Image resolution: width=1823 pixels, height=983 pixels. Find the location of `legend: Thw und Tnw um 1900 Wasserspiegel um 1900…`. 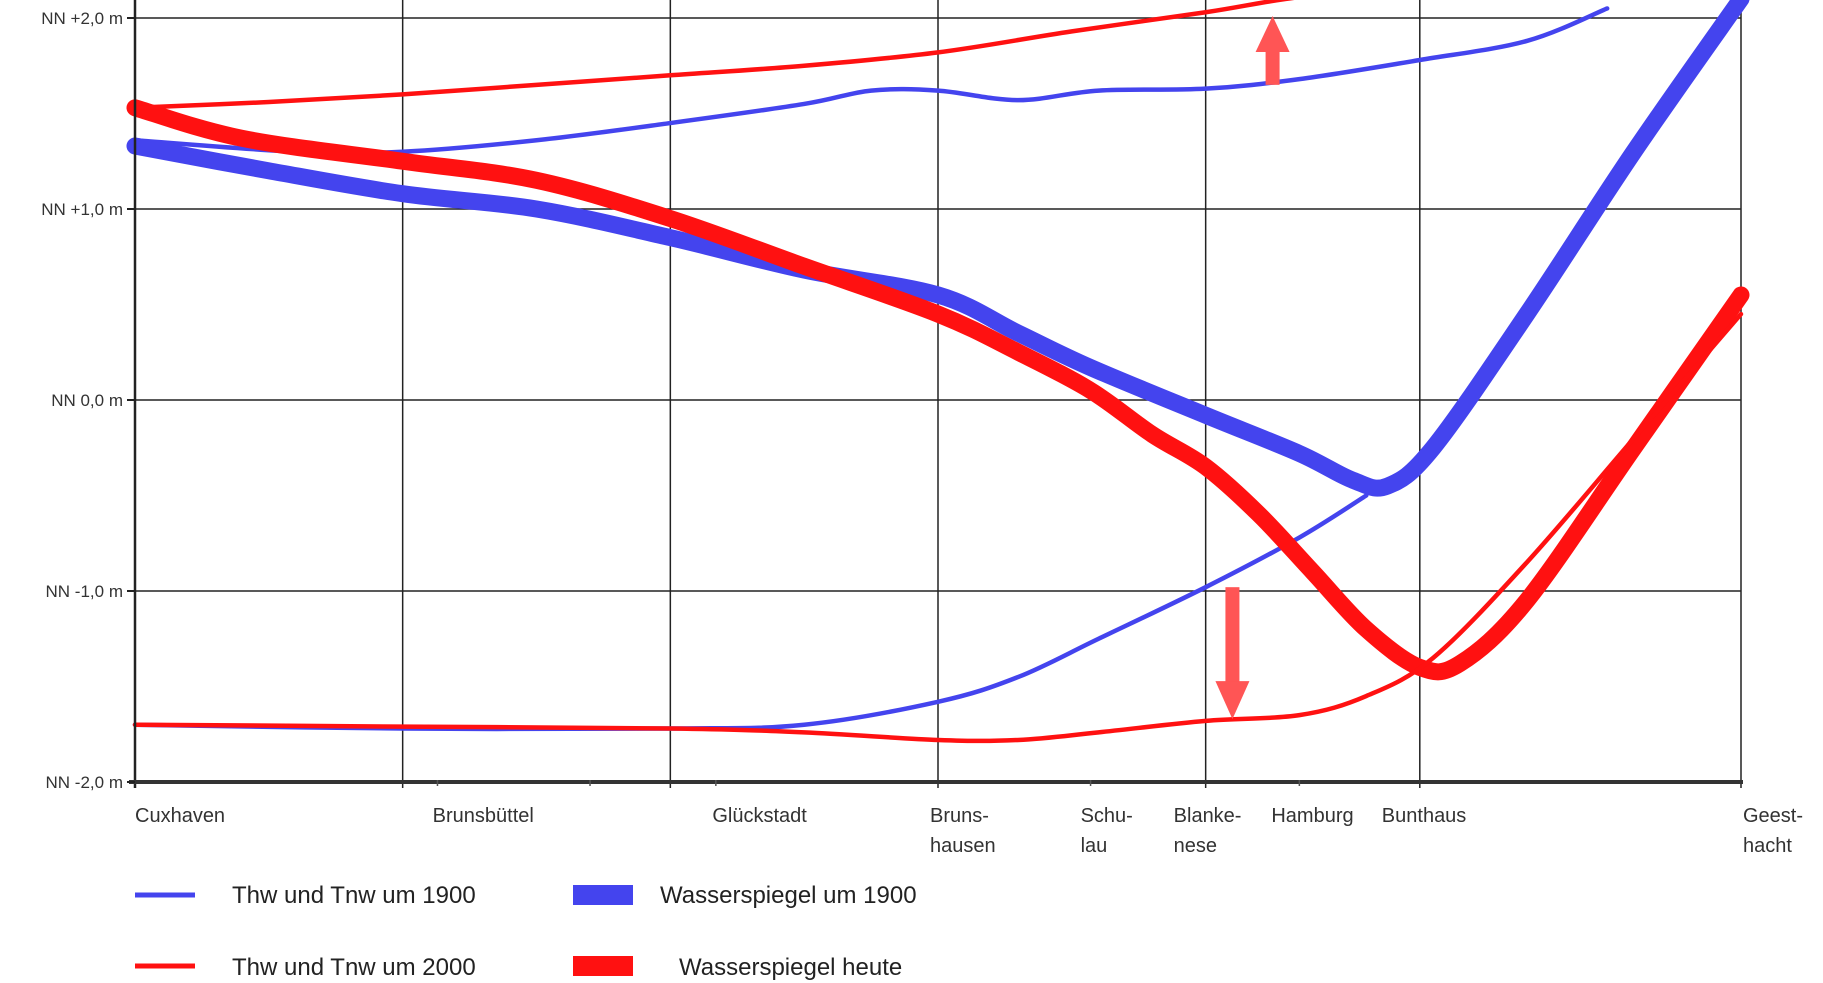

legend: Thw und Tnw um 1900 Wasserspiegel um 1900… is located at coordinates (526, 931).